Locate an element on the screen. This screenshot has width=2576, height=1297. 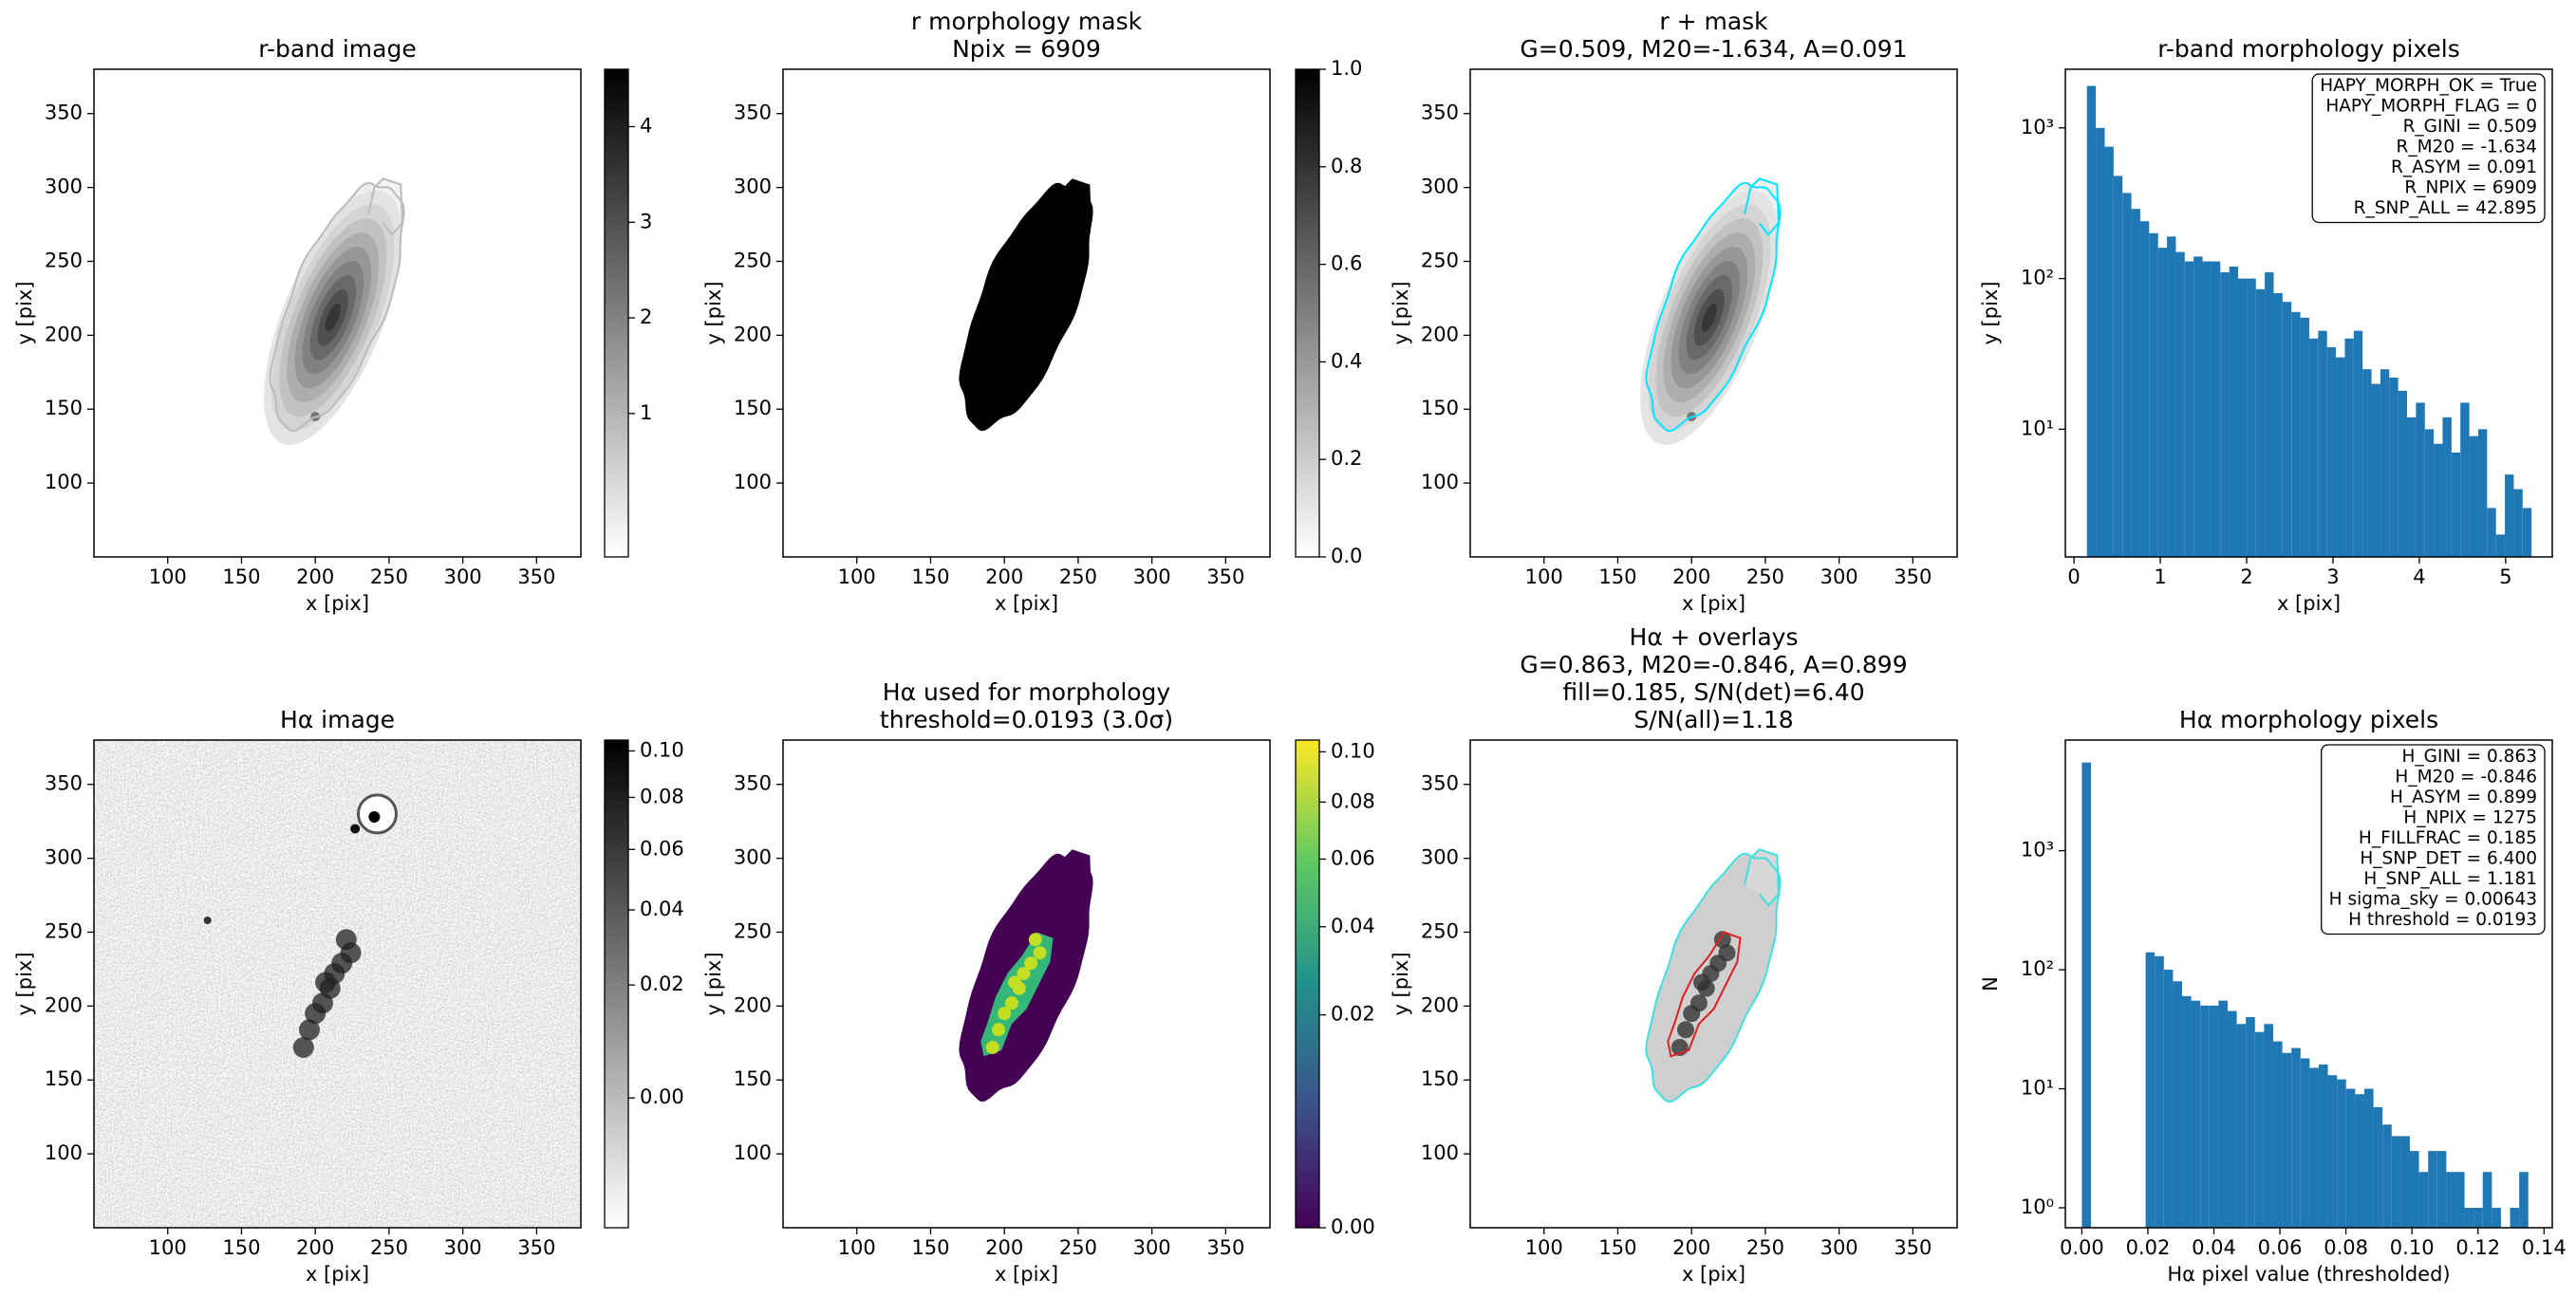
mask-tail is located at coordinates (1074, 206).